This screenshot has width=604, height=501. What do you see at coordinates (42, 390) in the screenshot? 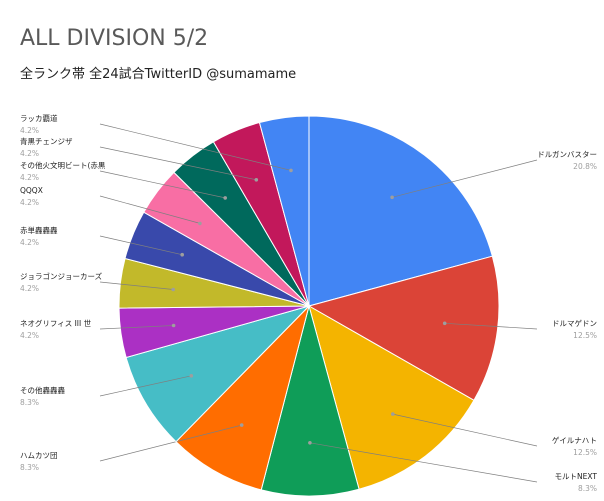
I see `slice-label: その他轟轟轟` at bounding box center [42, 390].